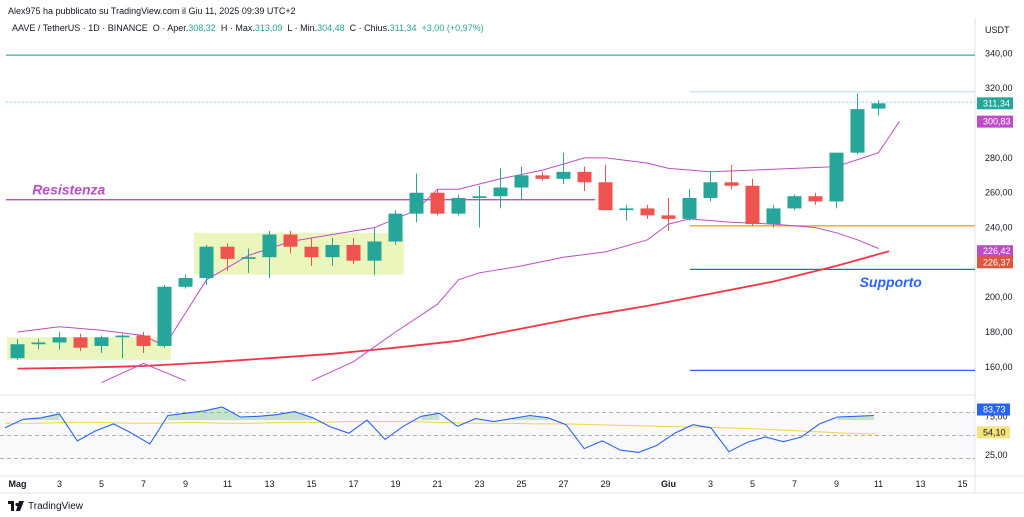 The height and width of the screenshot is (517, 1024). Describe the element at coordinates (752, 484) in the screenshot. I see `time-tick-label: 5` at that location.